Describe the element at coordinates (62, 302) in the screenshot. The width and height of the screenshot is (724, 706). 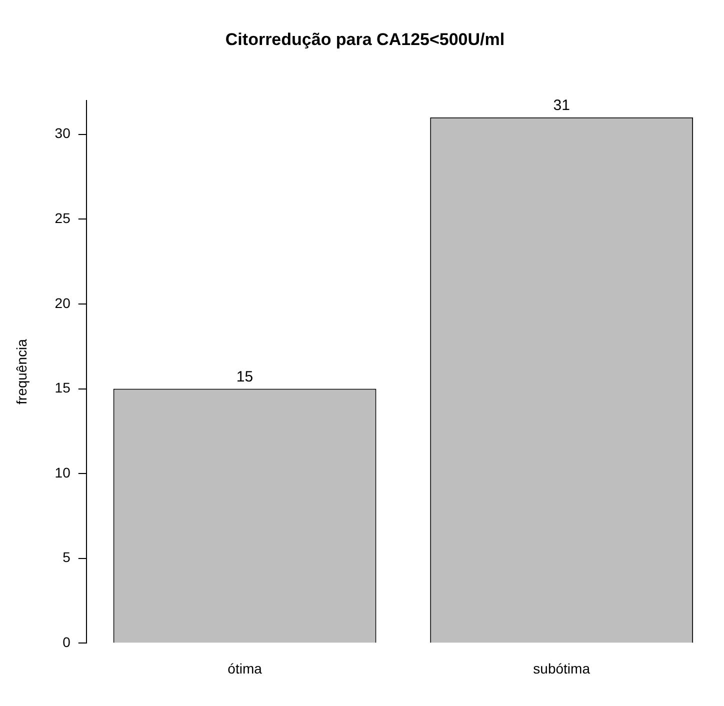
I see `y-tick-label: 20` at that location.